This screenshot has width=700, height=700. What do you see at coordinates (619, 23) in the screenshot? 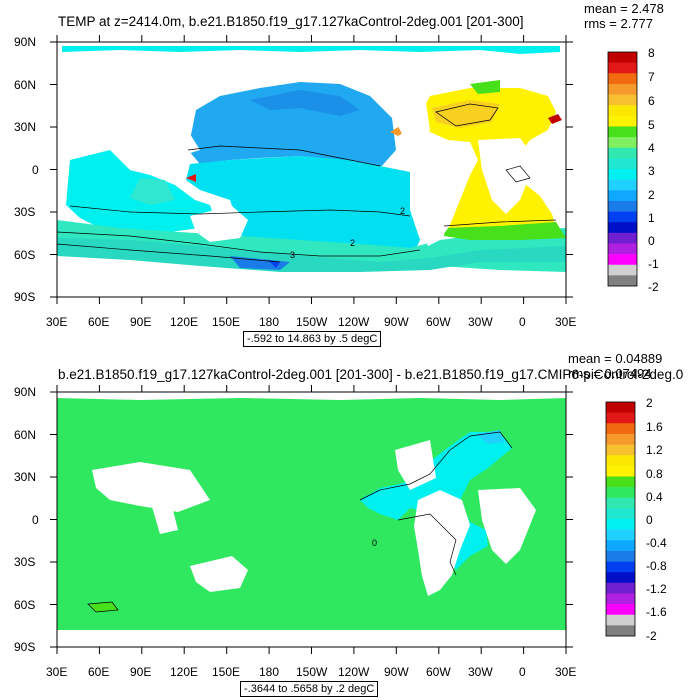
I see `panel1-rms: rms = 2.777` at bounding box center [619, 23].